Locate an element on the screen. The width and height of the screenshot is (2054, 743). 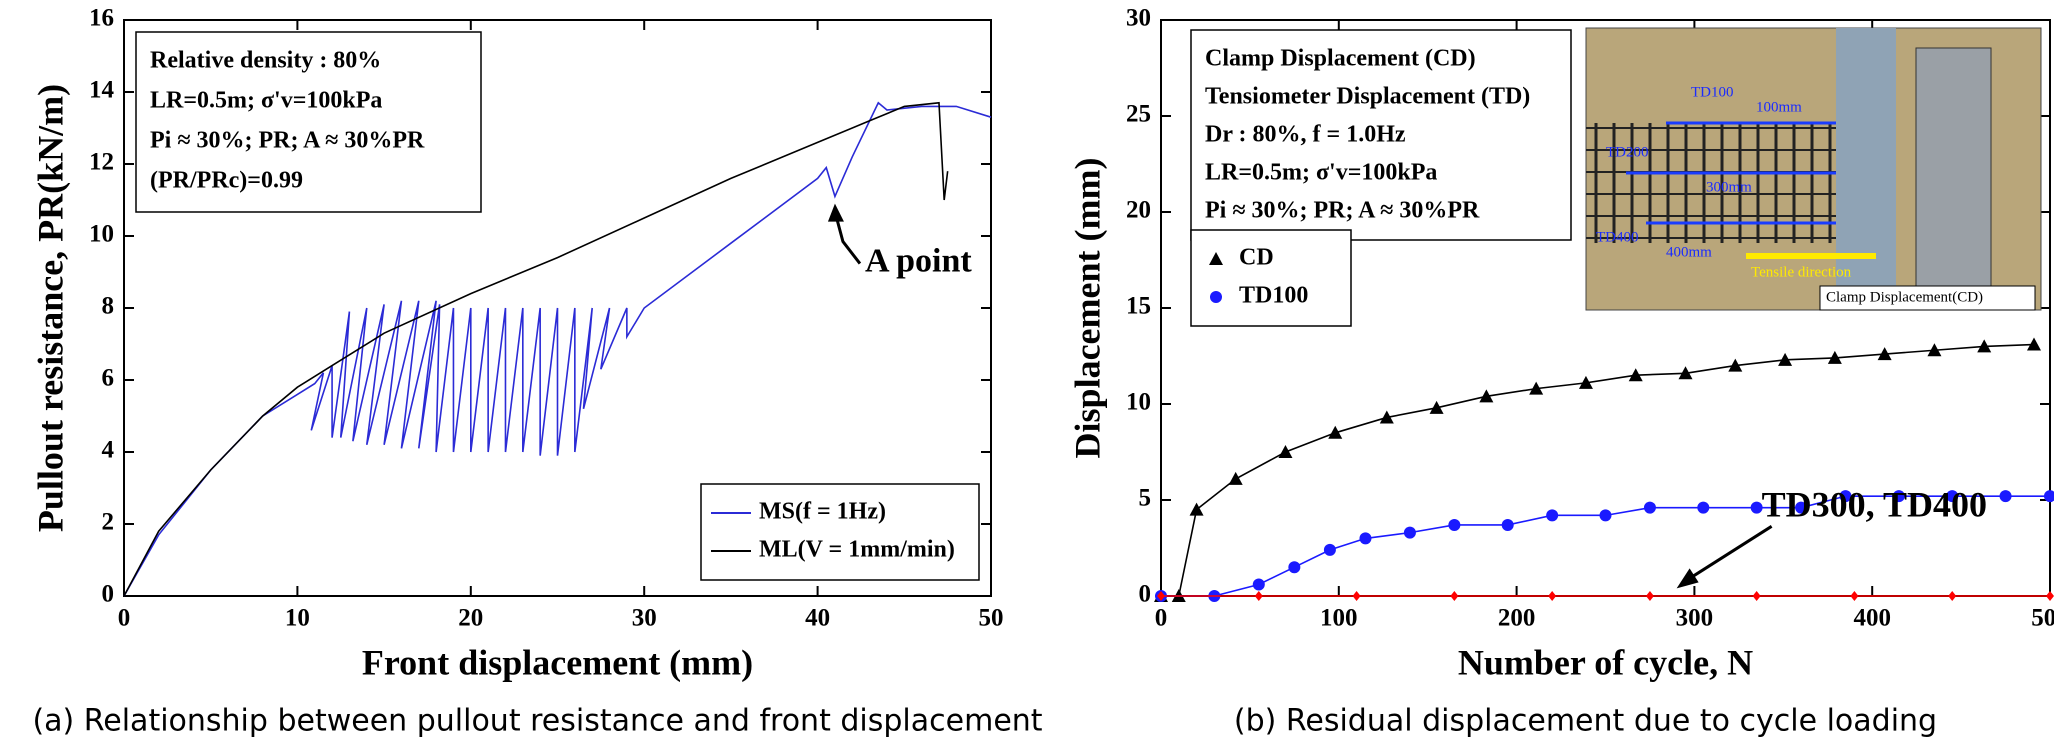
inset-label: Clamp Displacement(CD) is located at coordinates (1904, 297).